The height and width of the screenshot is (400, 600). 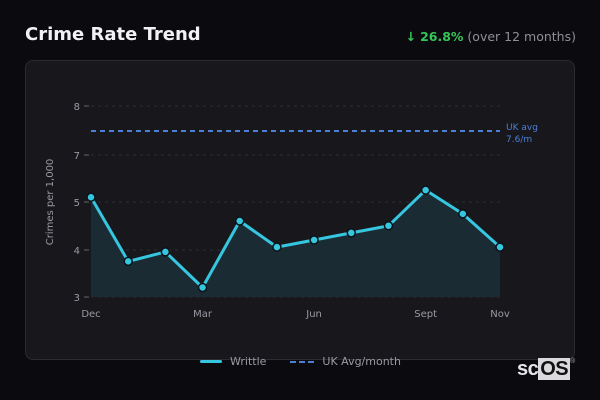 I want to click on legend-label: Writtle, so click(x=248, y=361).